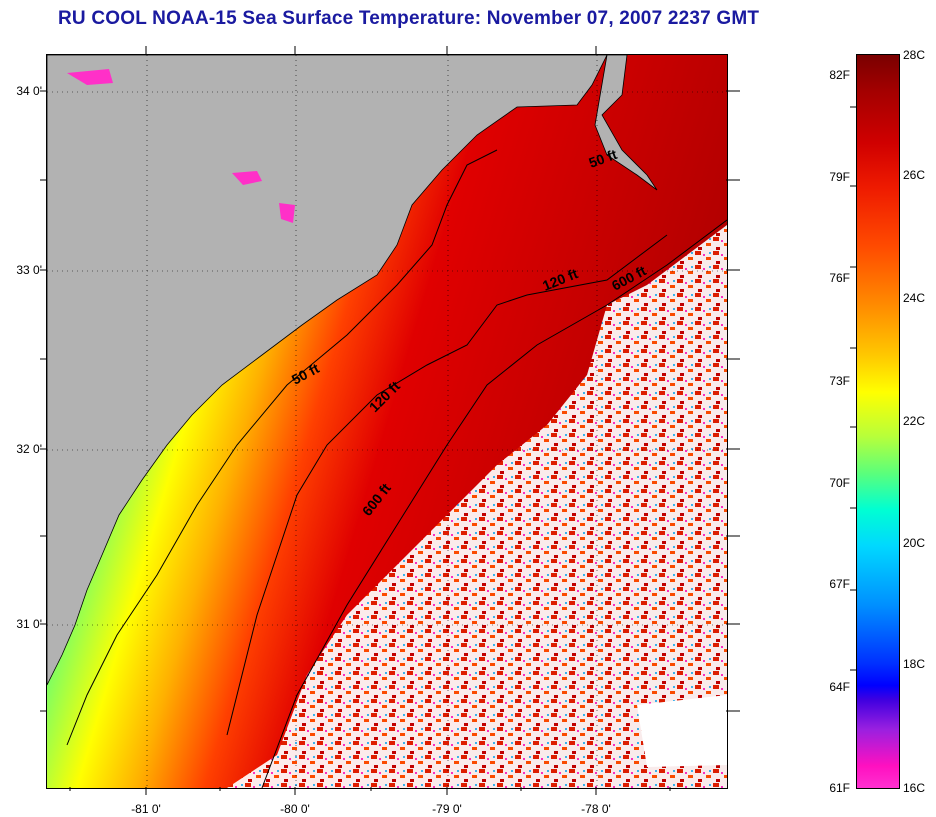 The height and width of the screenshot is (817, 936). What do you see at coordinates (914, 421) in the screenshot?
I see `colorbar-label-22c: 22C` at bounding box center [914, 421].